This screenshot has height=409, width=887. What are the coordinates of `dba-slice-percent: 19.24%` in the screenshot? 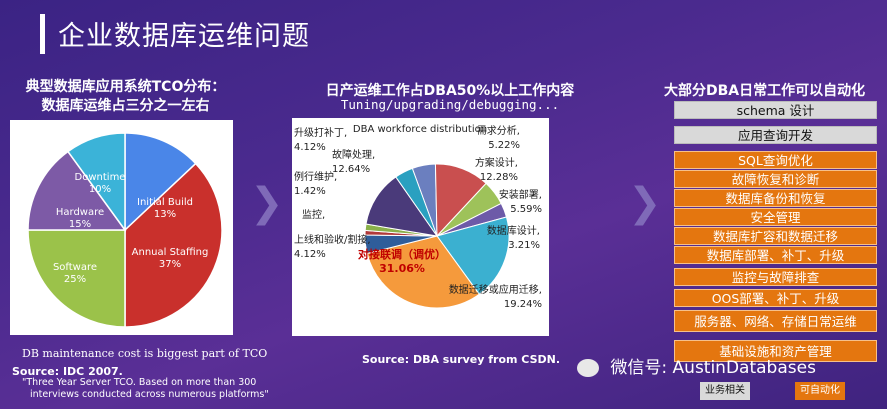 It's located at (523, 304).